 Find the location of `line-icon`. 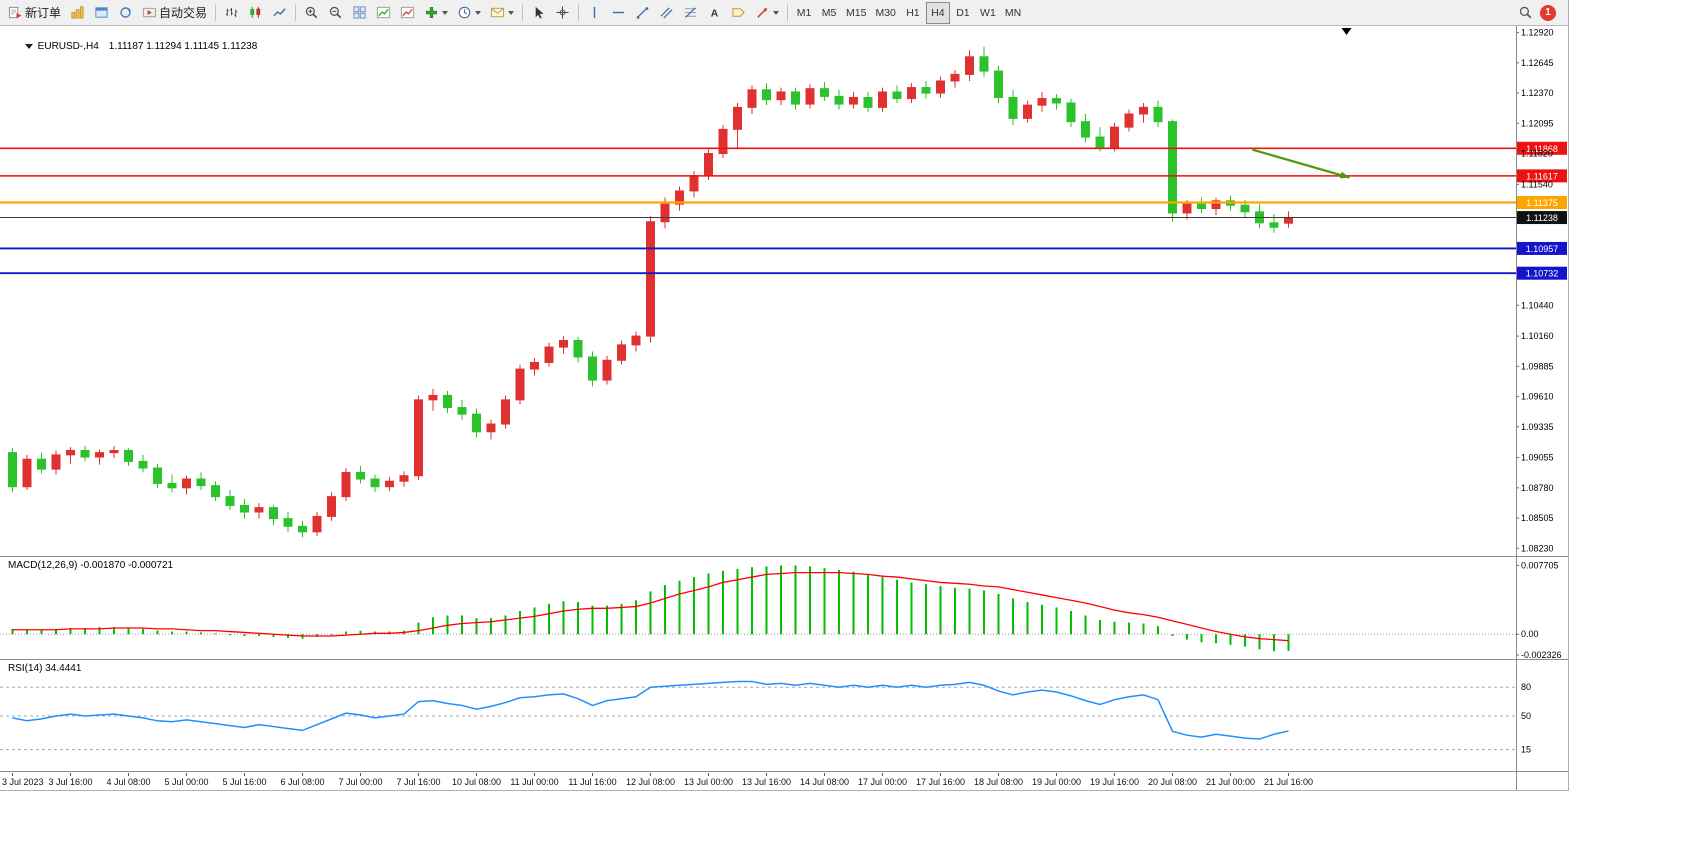

line-icon is located at coordinates (279, 12).